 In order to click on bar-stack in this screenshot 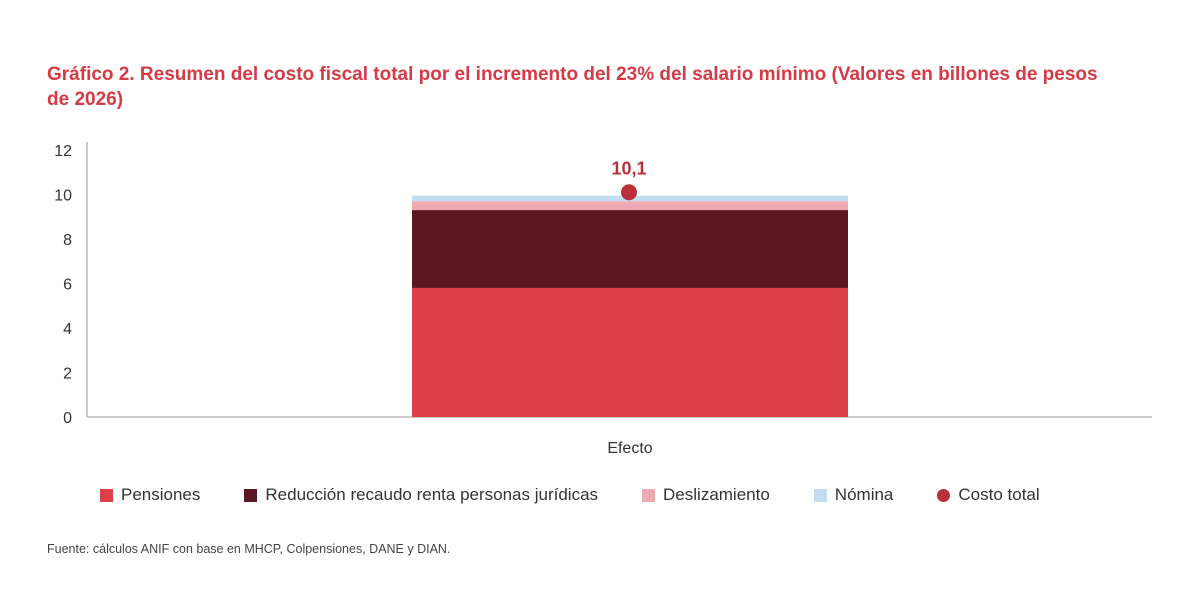, I will do `click(630, 306)`.